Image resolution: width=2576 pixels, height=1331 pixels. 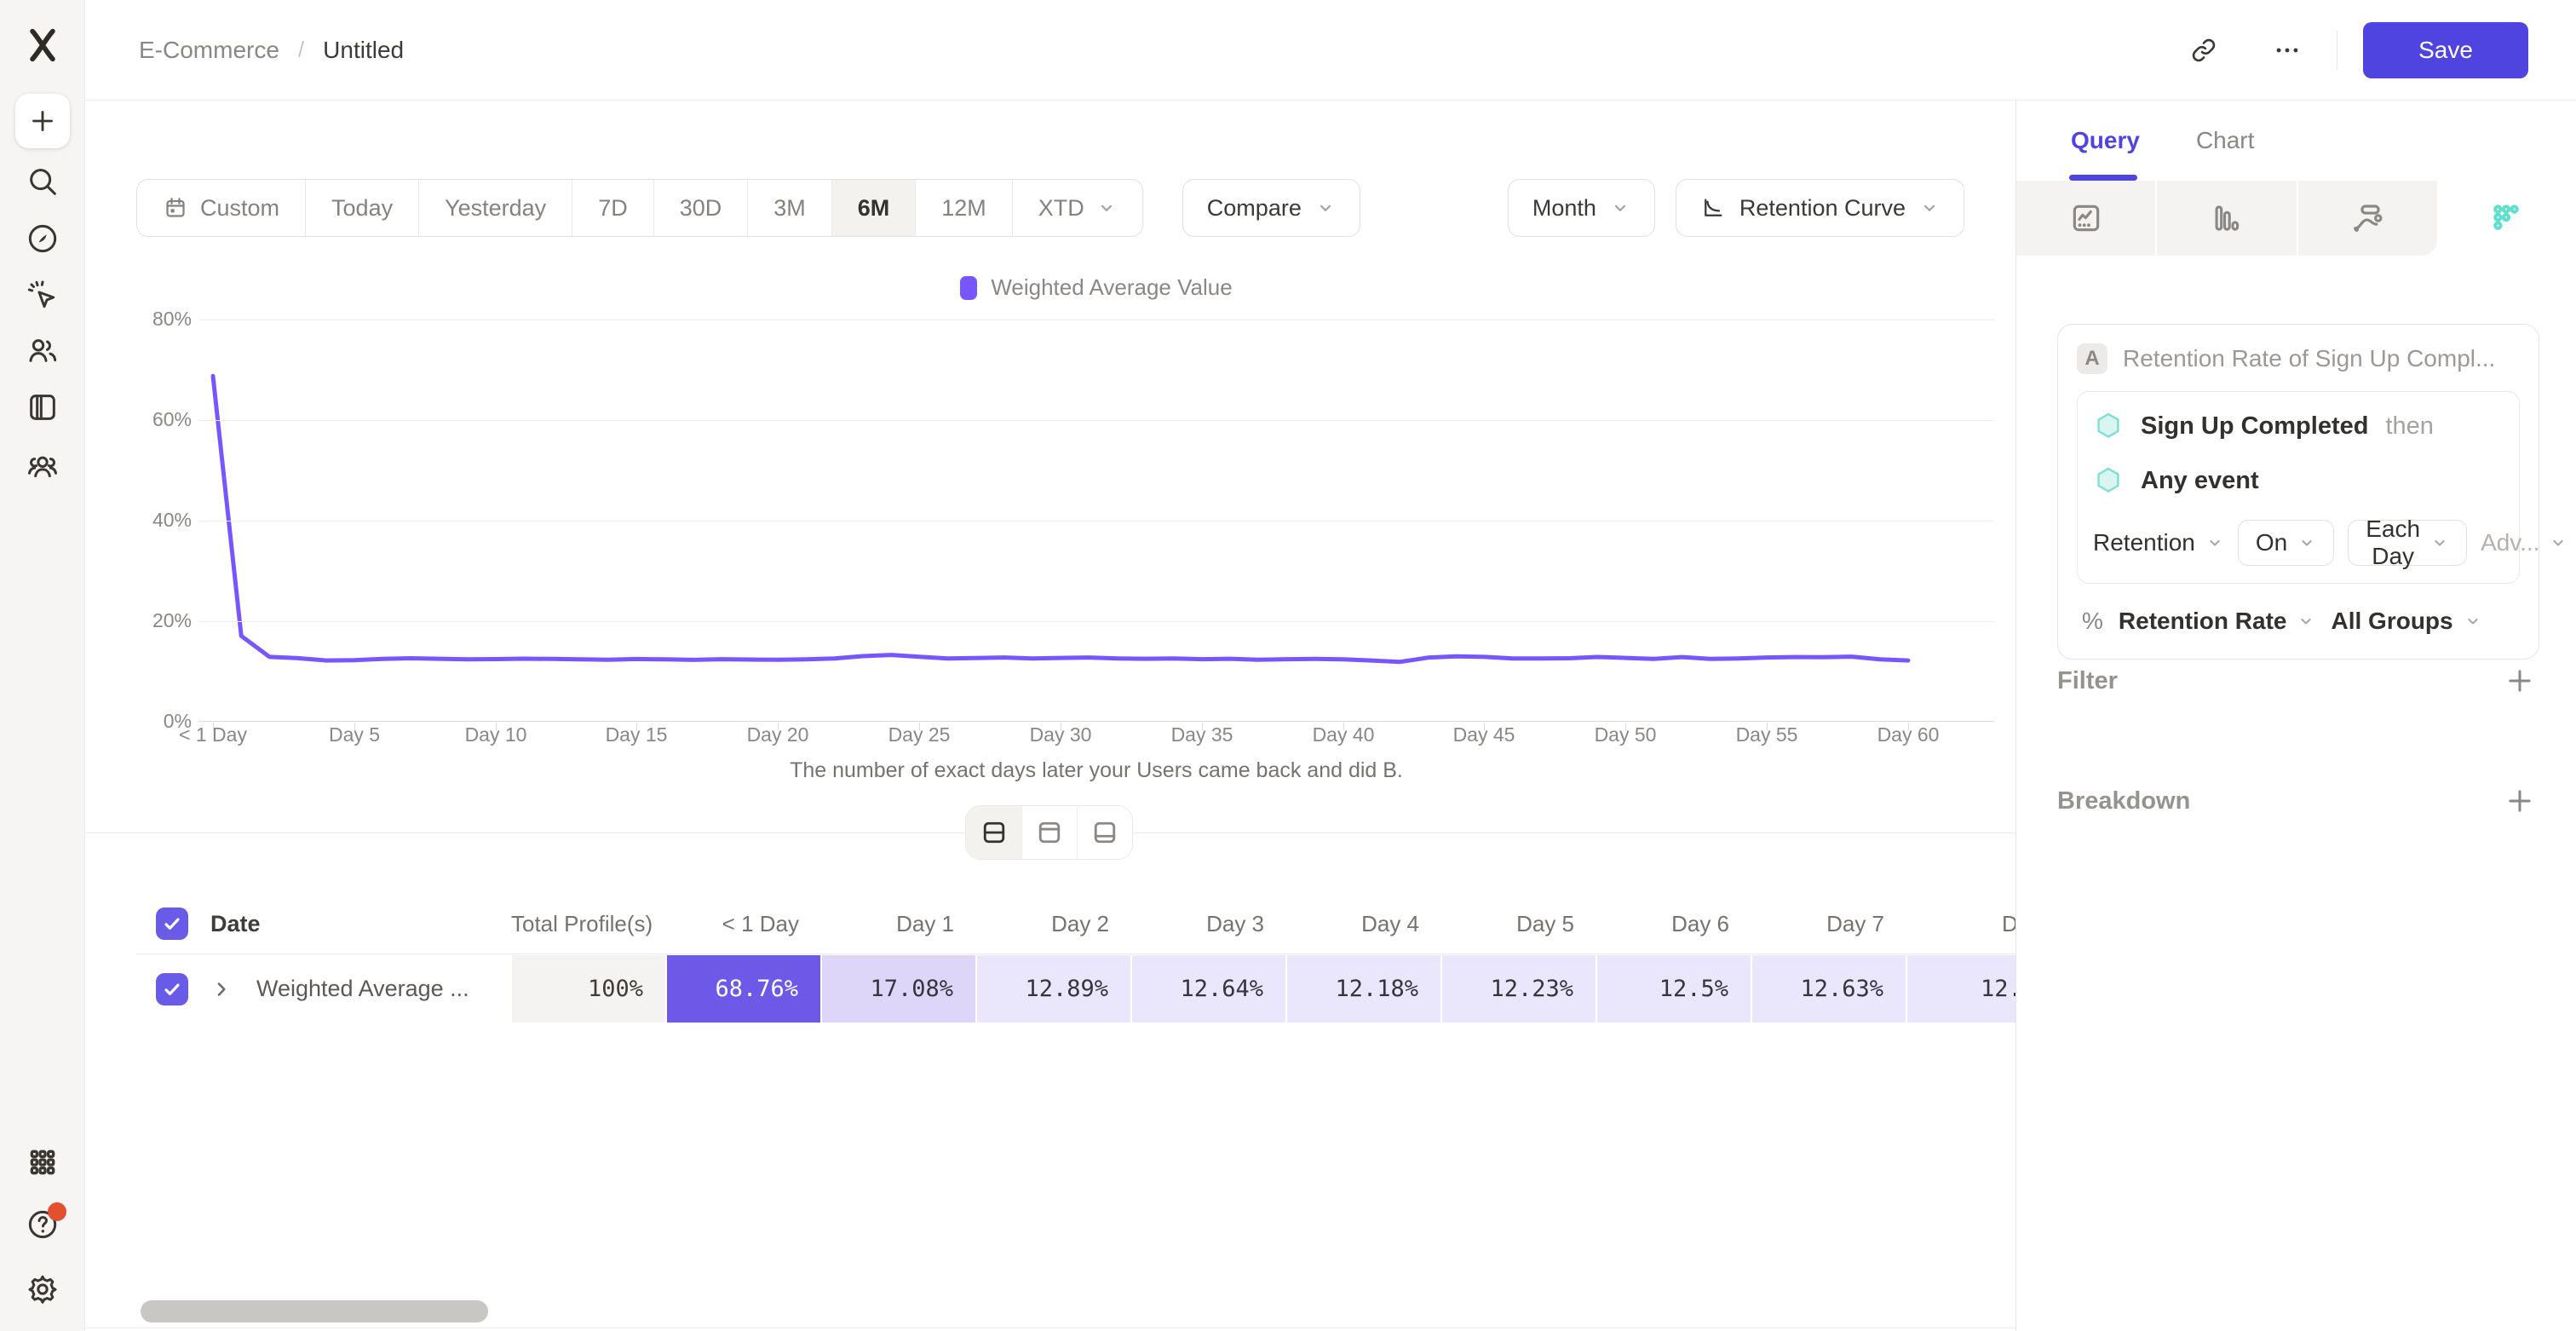 I want to click on sidebar-item-cohorts, so click(x=43, y=465).